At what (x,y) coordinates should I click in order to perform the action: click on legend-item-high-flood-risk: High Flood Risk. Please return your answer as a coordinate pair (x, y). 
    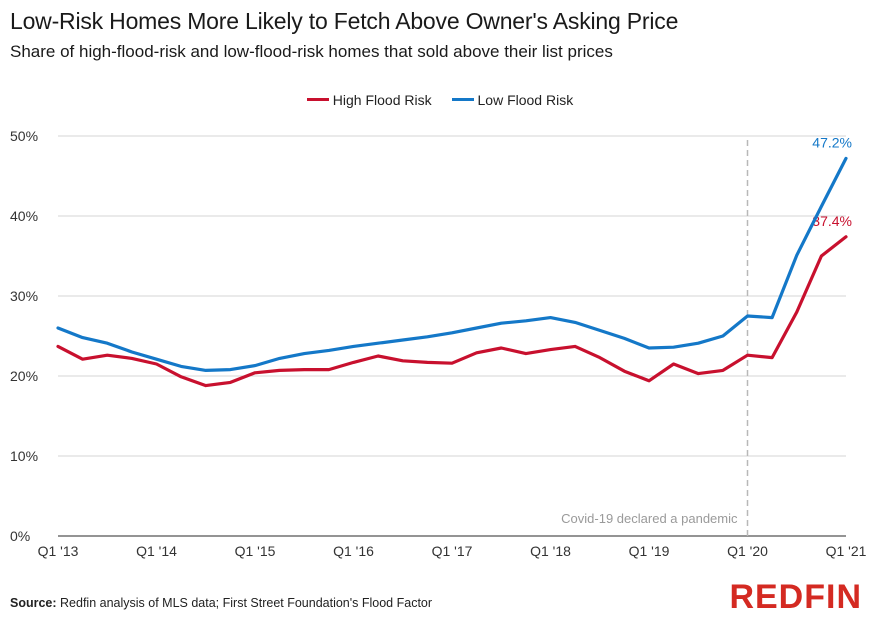
    Looking at the image, I should click on (369, 99).